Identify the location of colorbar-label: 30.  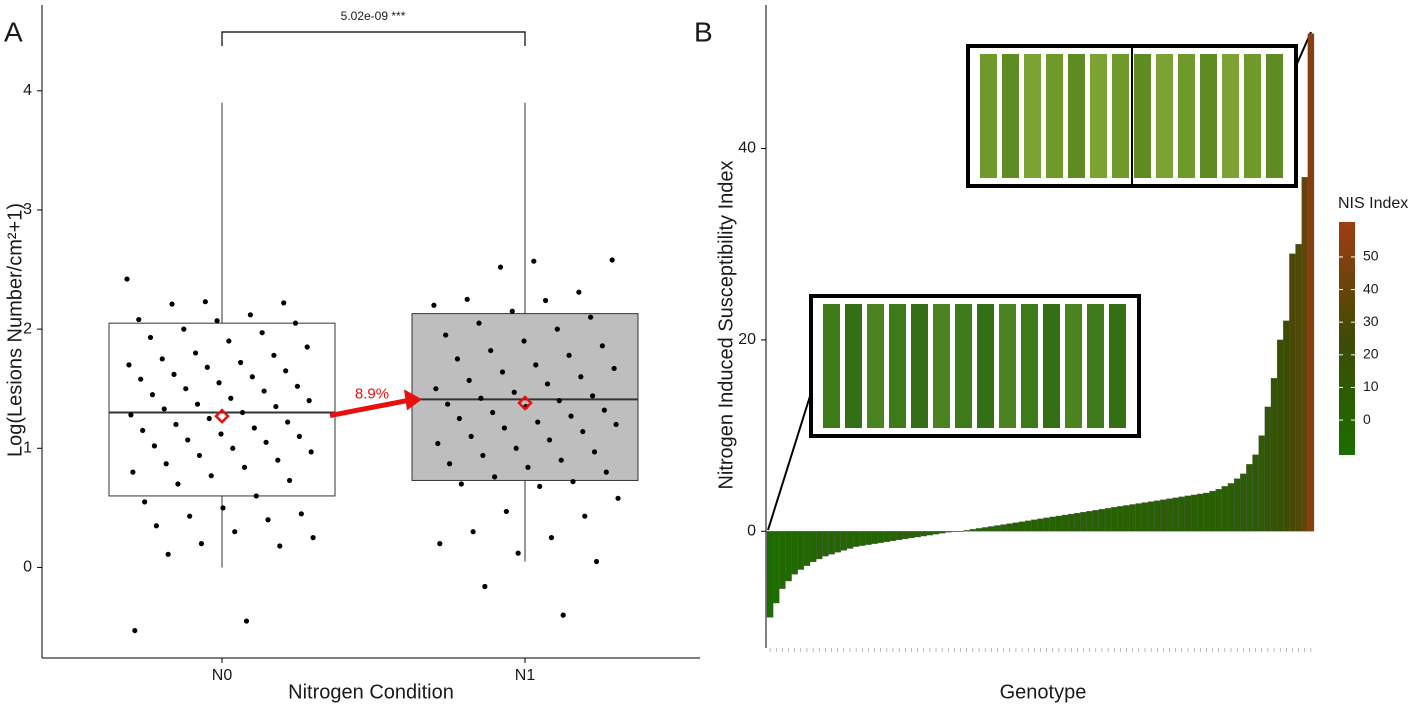
(1371, 321).